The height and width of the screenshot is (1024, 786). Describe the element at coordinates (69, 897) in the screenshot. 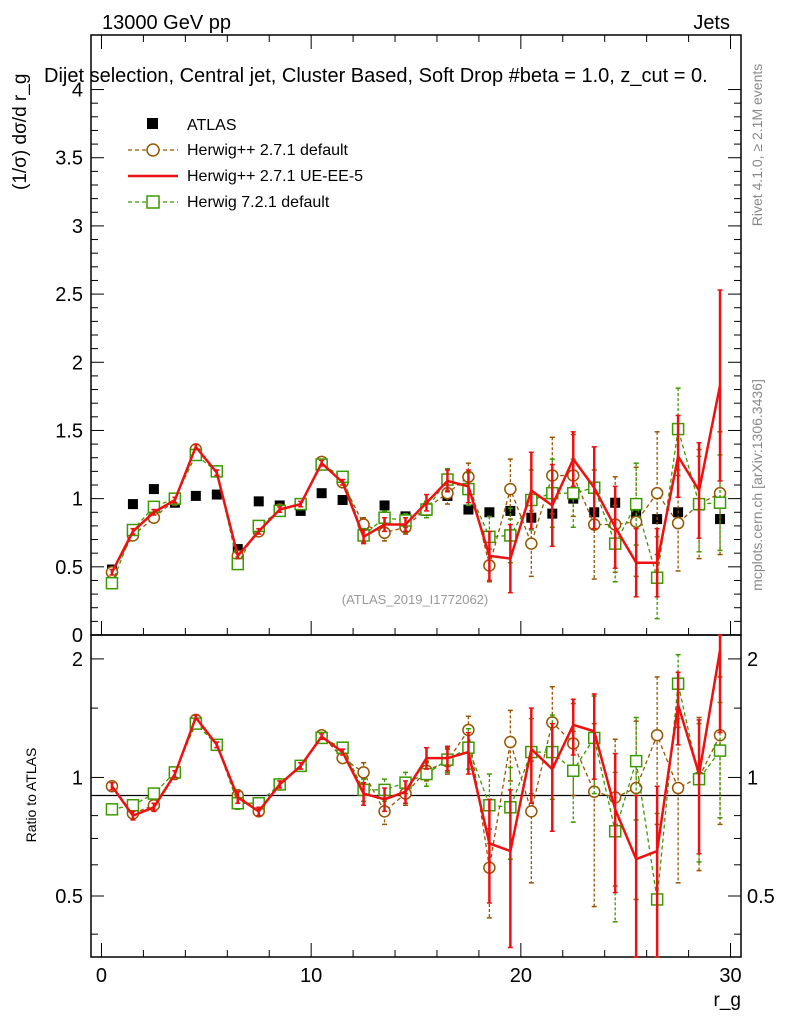

I see `ratio-y-tick-label: 0.5` at that location.